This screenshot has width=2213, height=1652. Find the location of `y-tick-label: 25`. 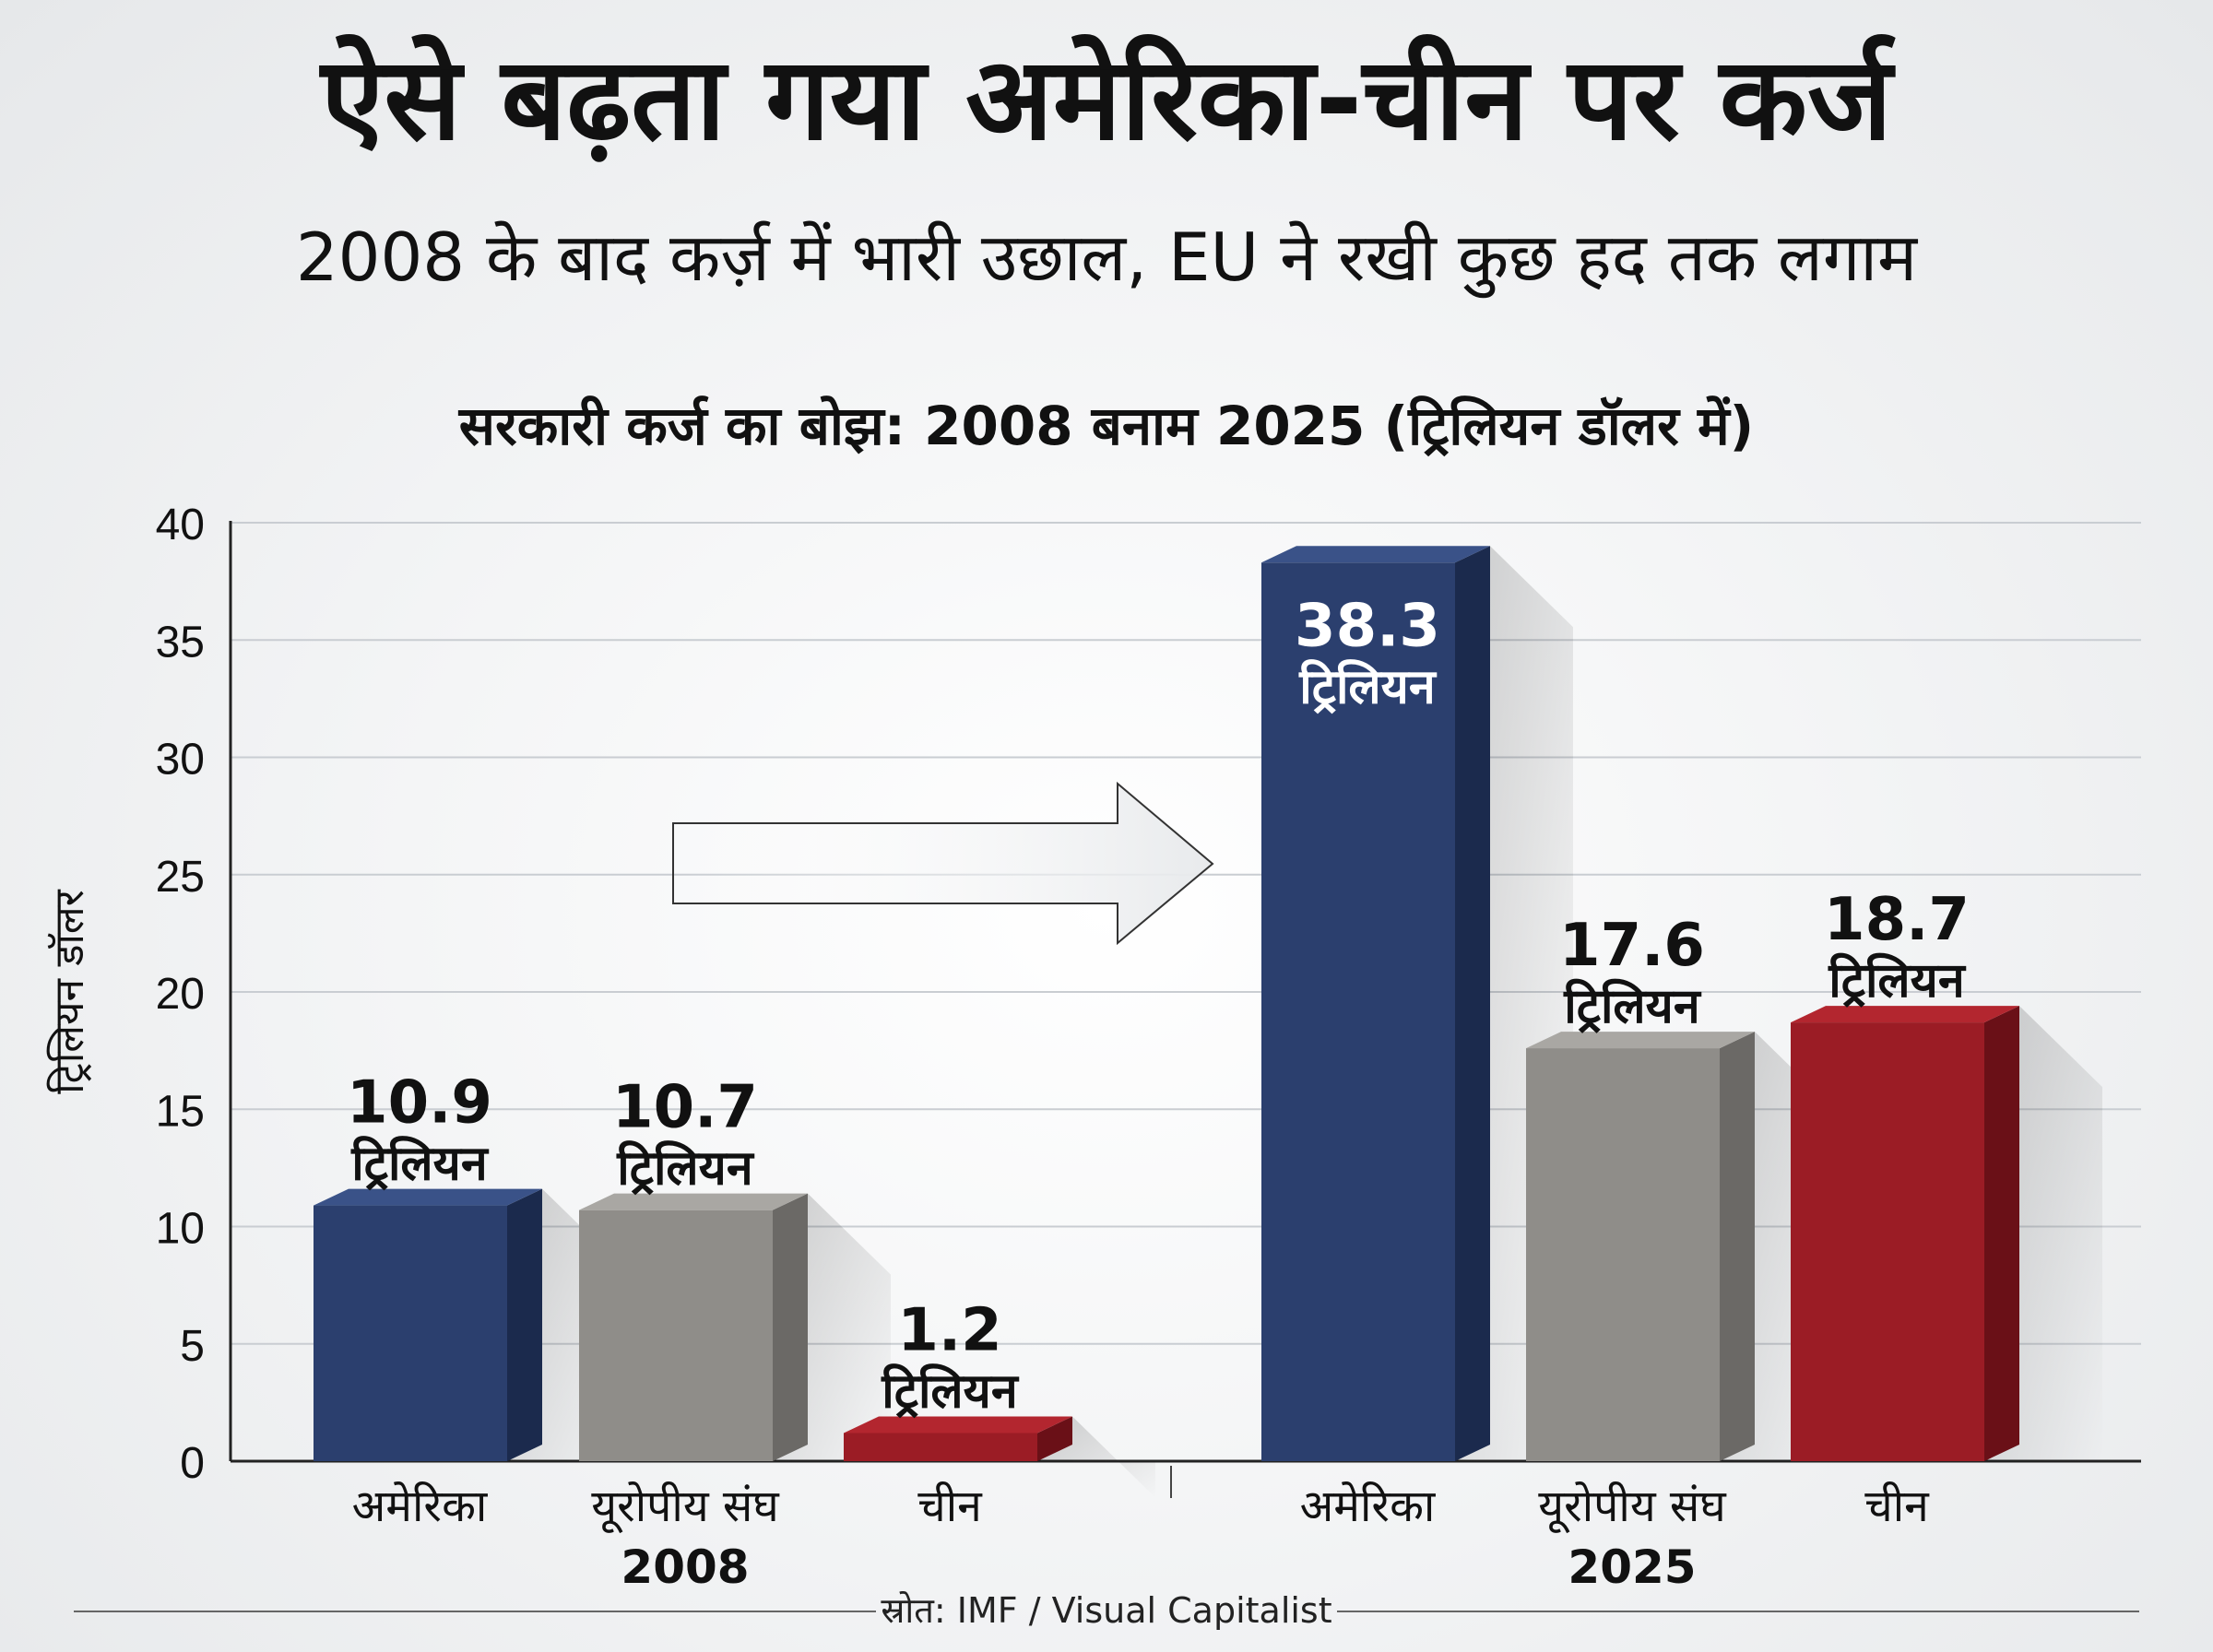

y-tick-label: 25 is located at coordinates (180, 877).